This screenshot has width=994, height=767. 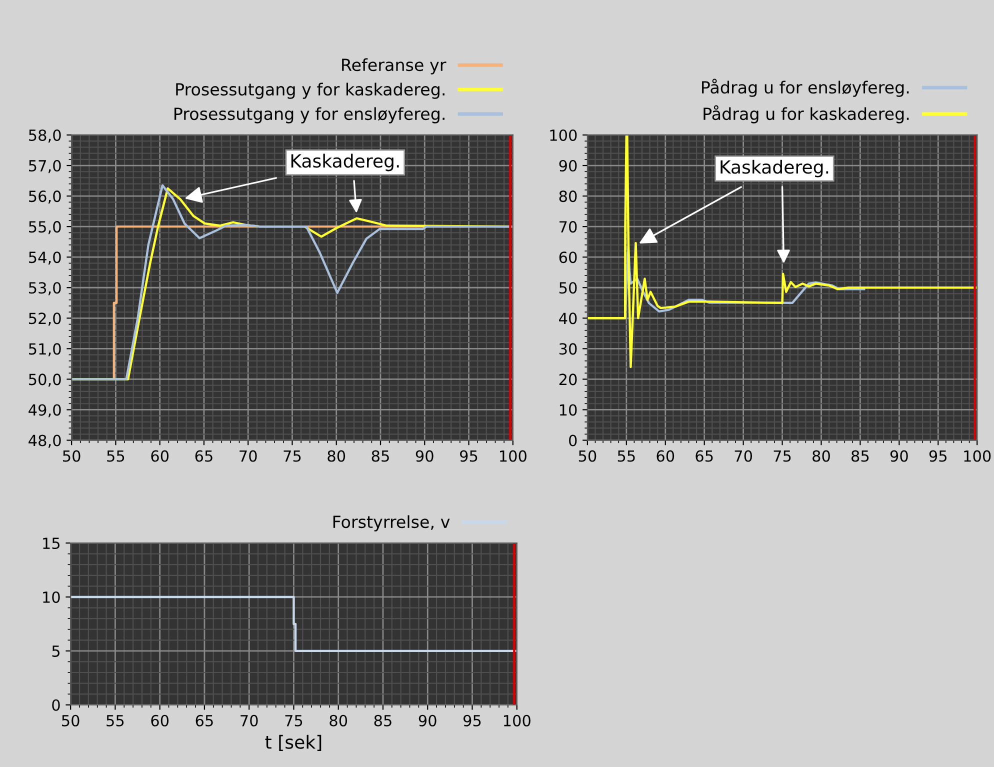 I want to click on legend-label: Pådrag u for kaskadereg., so click(x=806, y=114).